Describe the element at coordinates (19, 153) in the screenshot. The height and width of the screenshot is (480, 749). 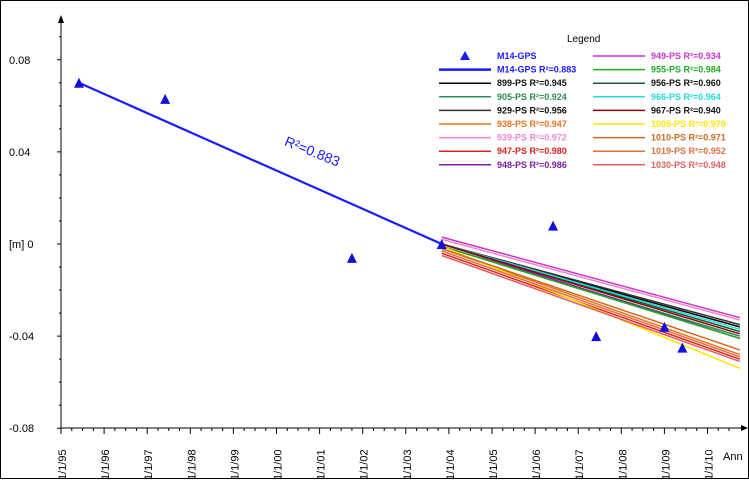
I see `y-tick-label: 0.04` at that location.